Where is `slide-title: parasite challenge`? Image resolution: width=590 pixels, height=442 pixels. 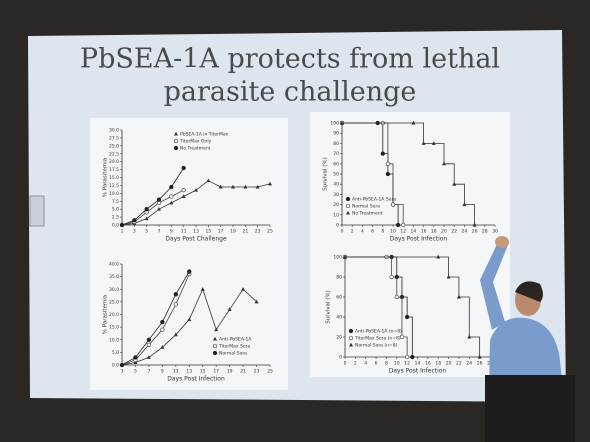
slide-title: parasite challenge is located at coordinates (290, 92).